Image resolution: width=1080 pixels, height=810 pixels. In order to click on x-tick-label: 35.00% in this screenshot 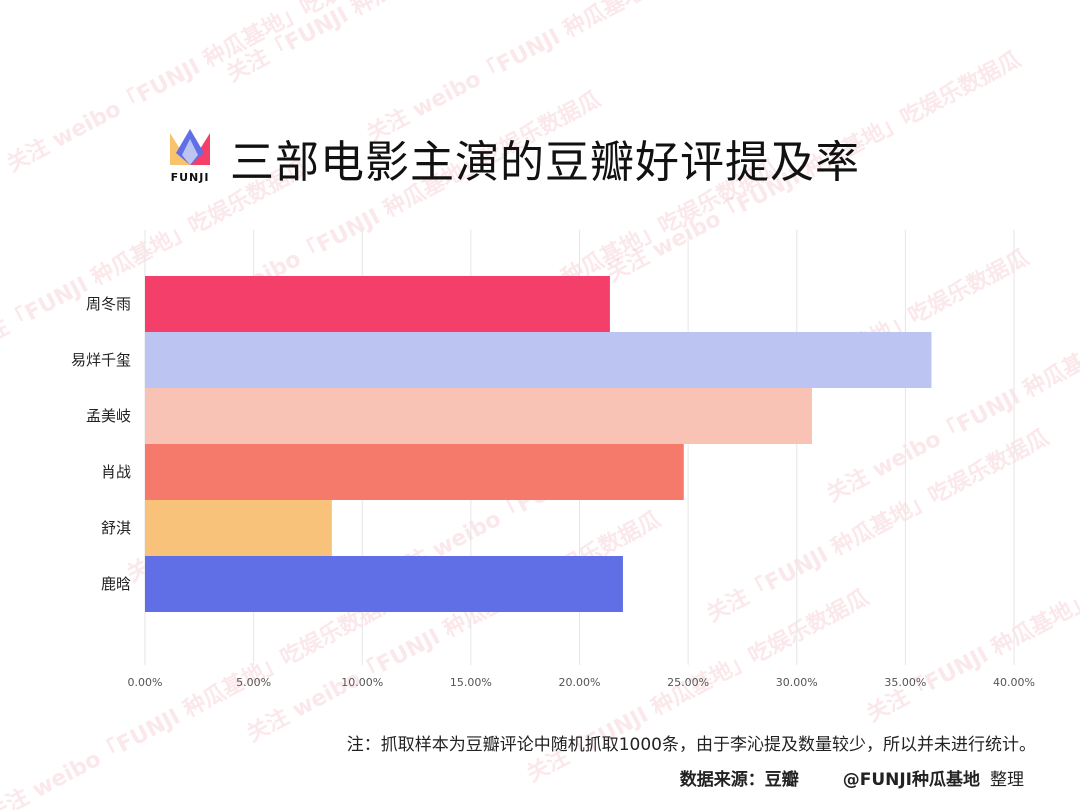, I will do `click(905, 682)`.